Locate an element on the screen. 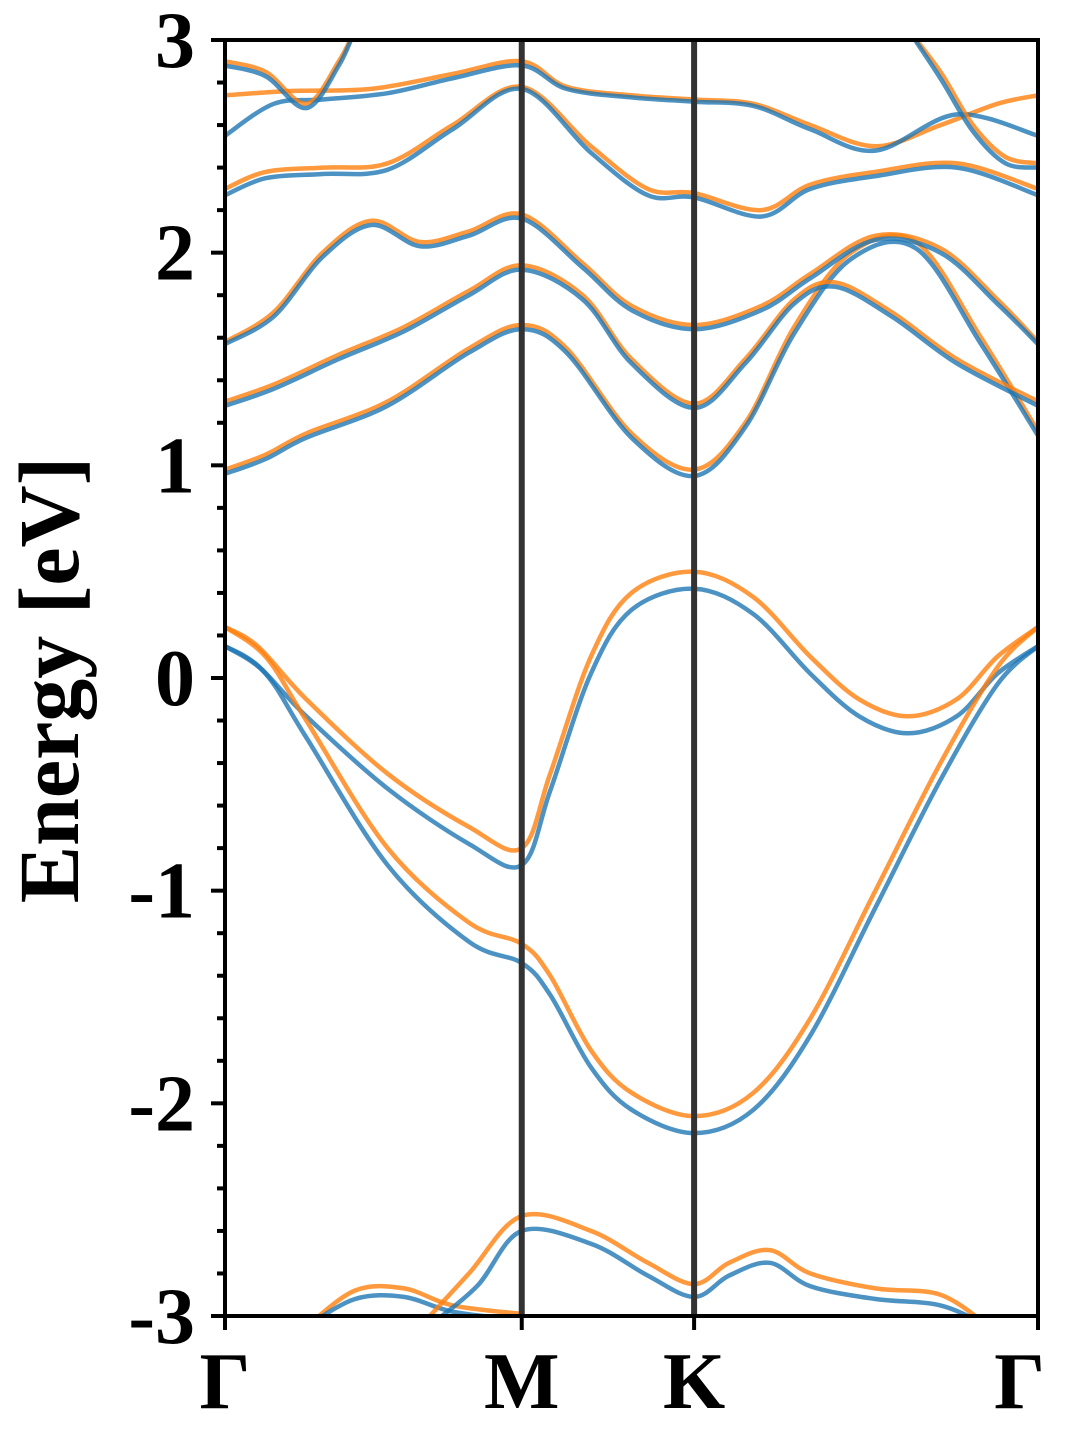 This screenshot has height=1440, width=1080. x-tick-label-1: M is located at coordinates (522, 1382).